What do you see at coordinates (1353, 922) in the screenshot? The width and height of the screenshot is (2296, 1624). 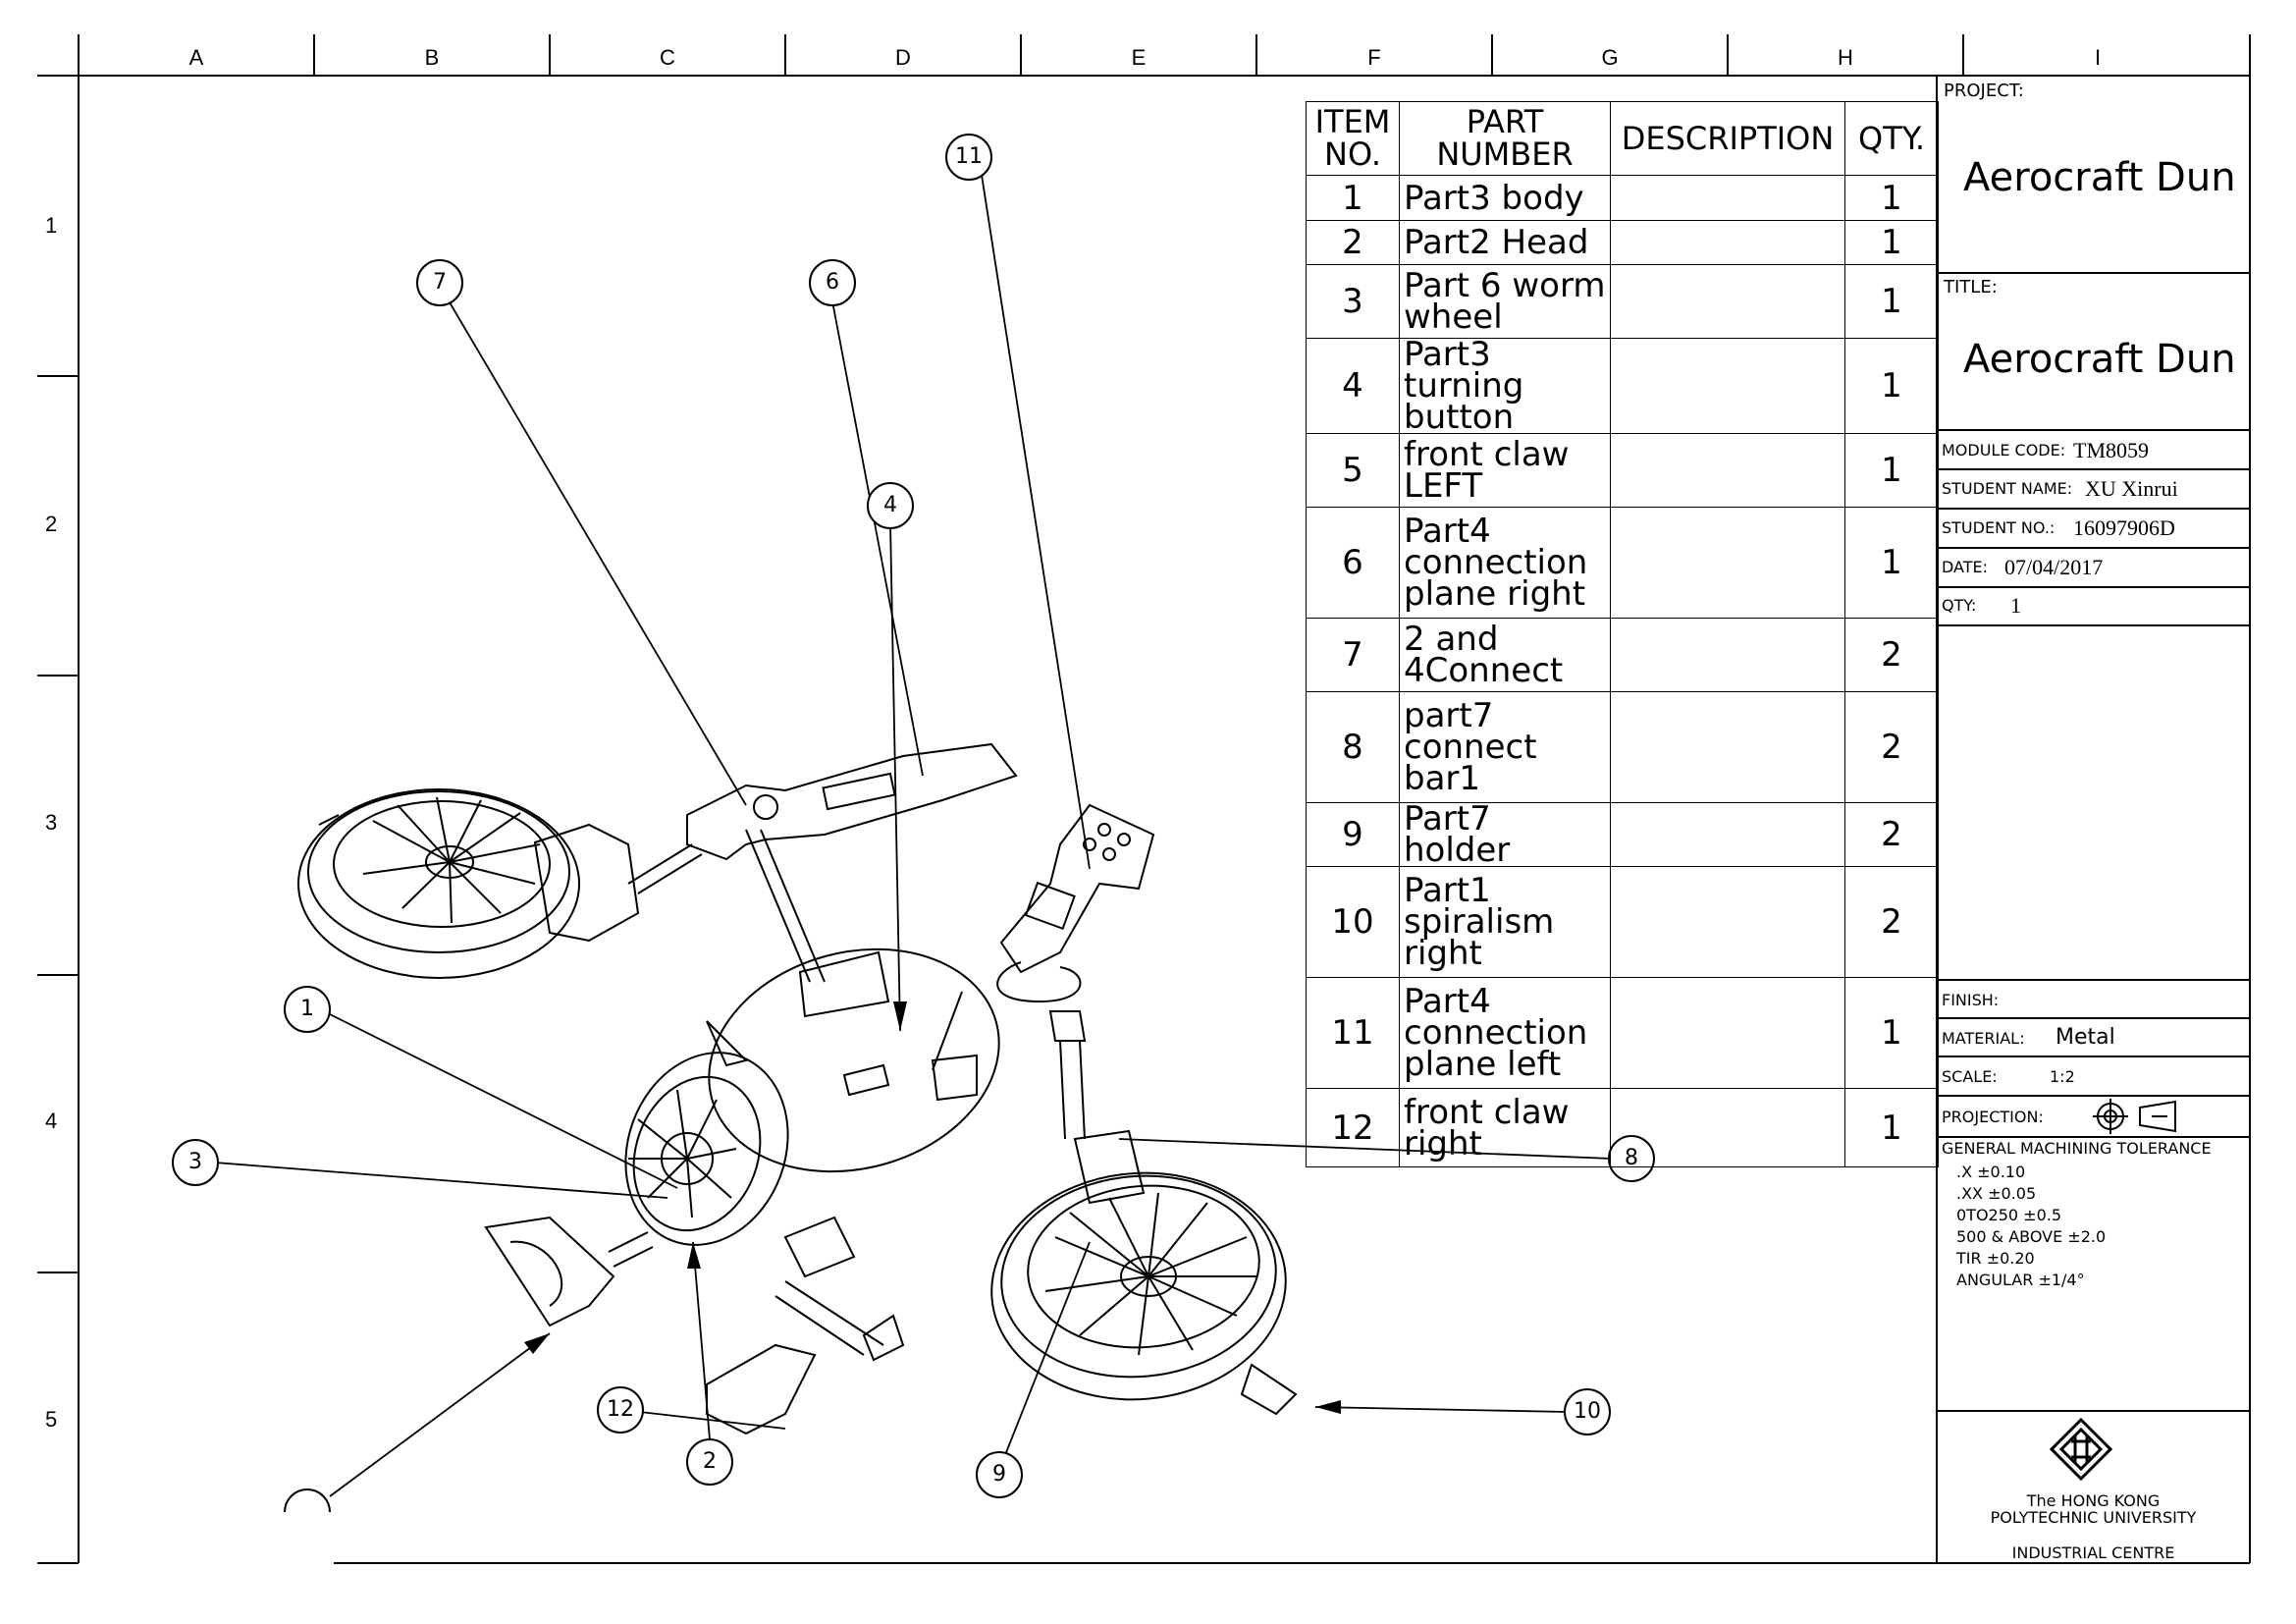 I see `bom-item-no: 10` at bounding box center [1353, 922].